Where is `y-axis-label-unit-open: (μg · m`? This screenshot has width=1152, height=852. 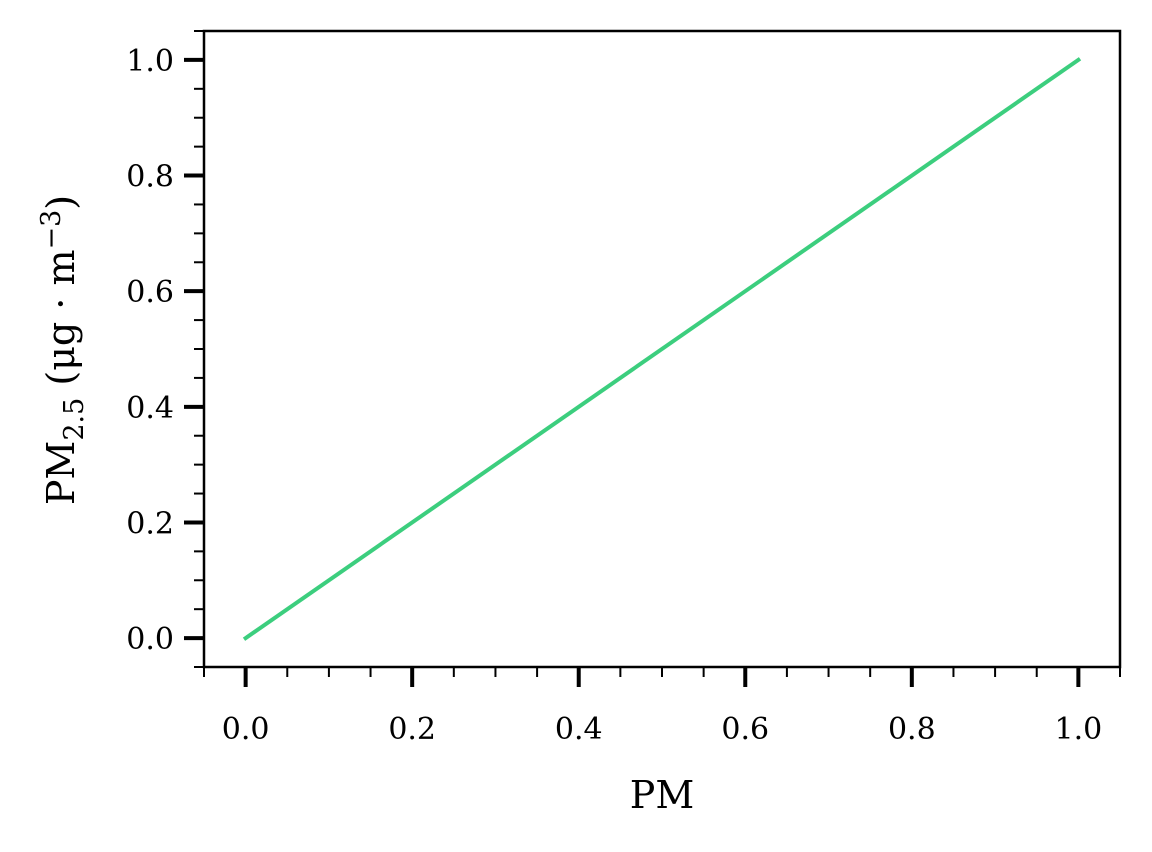
y-axis-label-unit-open: (μg · m is located at coordinates (61, 324).